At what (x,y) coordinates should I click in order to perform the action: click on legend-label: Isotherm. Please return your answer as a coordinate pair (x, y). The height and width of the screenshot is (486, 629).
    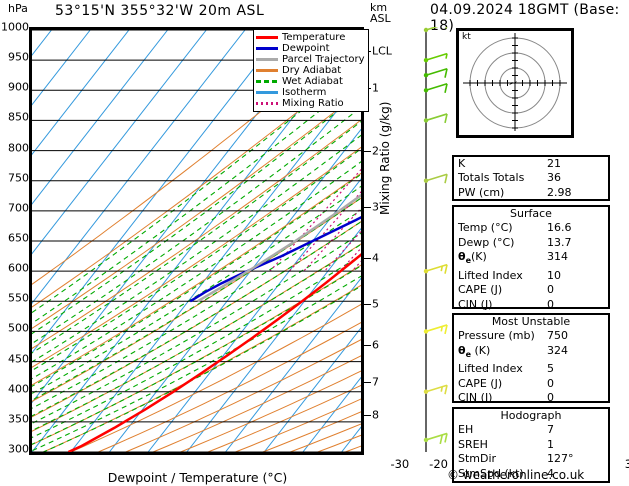
    Looking at the image, I should click on (304, 92).